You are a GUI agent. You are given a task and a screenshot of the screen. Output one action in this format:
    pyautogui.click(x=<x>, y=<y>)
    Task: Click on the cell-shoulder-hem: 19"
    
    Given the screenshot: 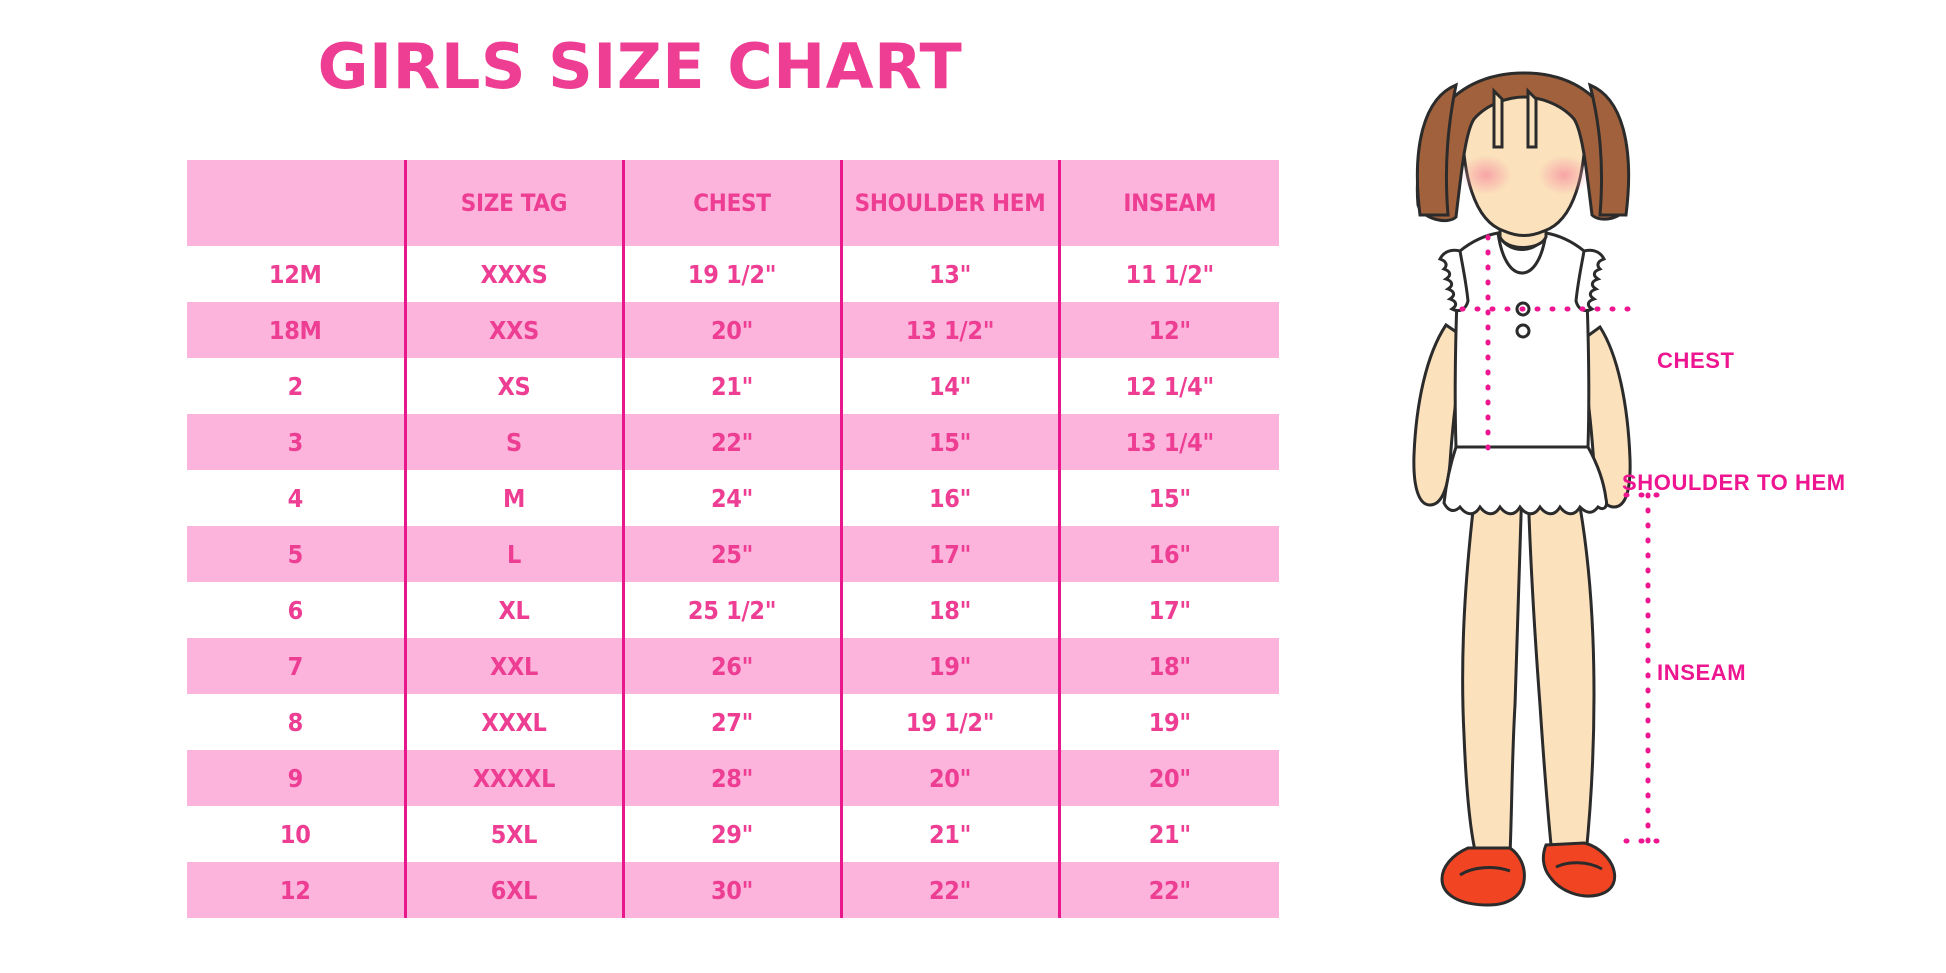 What is the action you would take?
    pyautogui.click(x=949, y=666)
    